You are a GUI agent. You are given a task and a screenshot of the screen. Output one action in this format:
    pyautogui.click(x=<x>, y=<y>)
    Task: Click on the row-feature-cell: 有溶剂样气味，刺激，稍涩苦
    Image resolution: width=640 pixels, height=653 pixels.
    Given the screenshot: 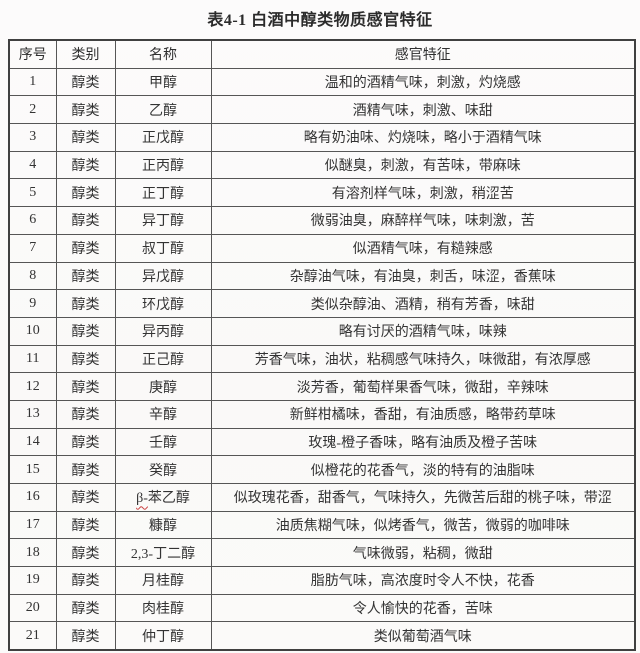 What is the action you would take?
    pyautogui.click(x=423, y=193)
    